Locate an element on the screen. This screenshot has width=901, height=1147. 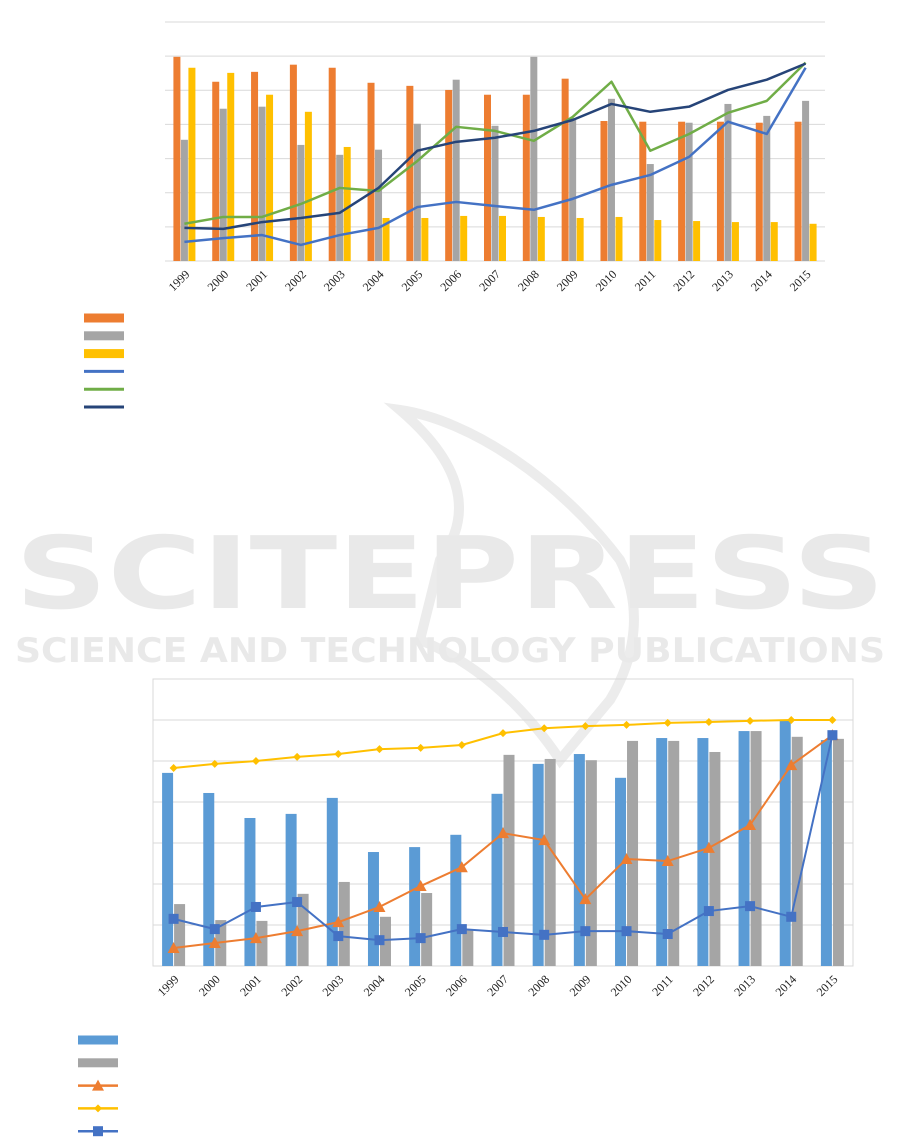
x-tick-label: 2015 is located at coordinates (800, 280).